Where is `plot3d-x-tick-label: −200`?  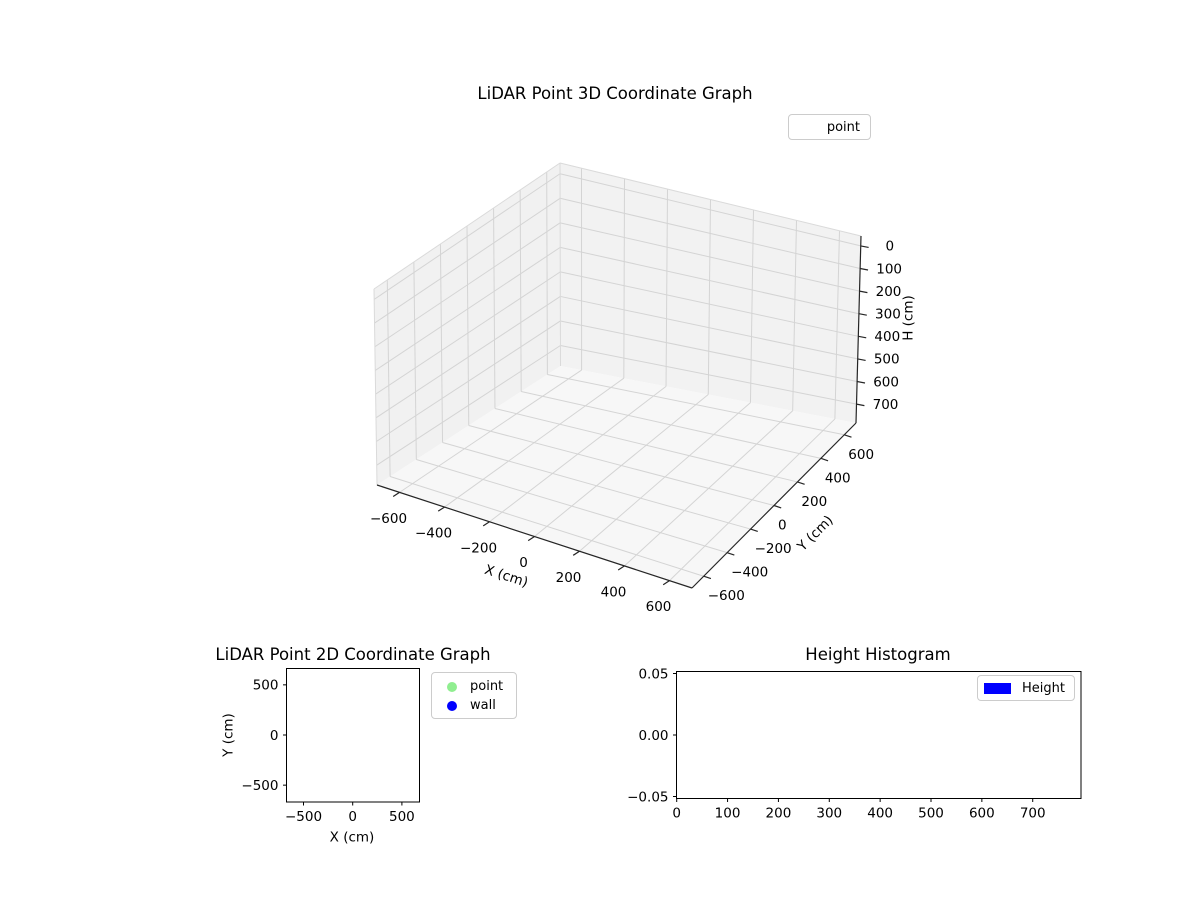 plot3d-x-tick-label: −200 is located at coordinates (478, 548).